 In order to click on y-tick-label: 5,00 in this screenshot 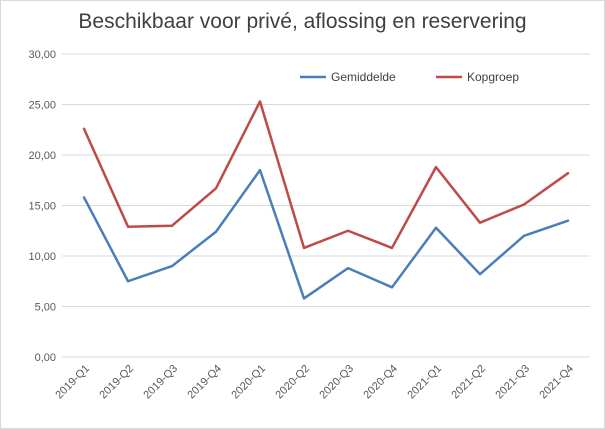, I will do `click(45, 308)`.